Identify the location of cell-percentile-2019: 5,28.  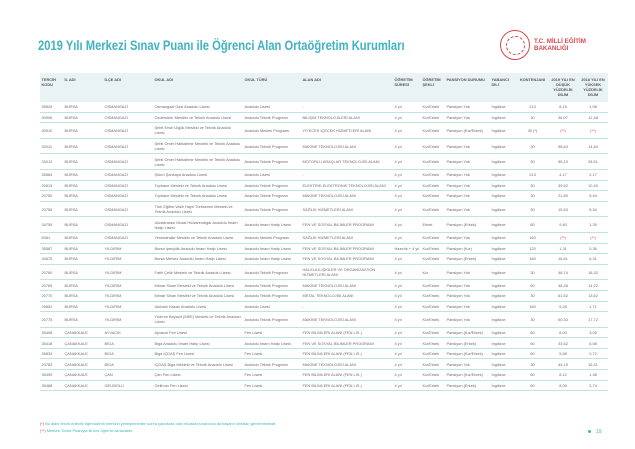
(563, 307).